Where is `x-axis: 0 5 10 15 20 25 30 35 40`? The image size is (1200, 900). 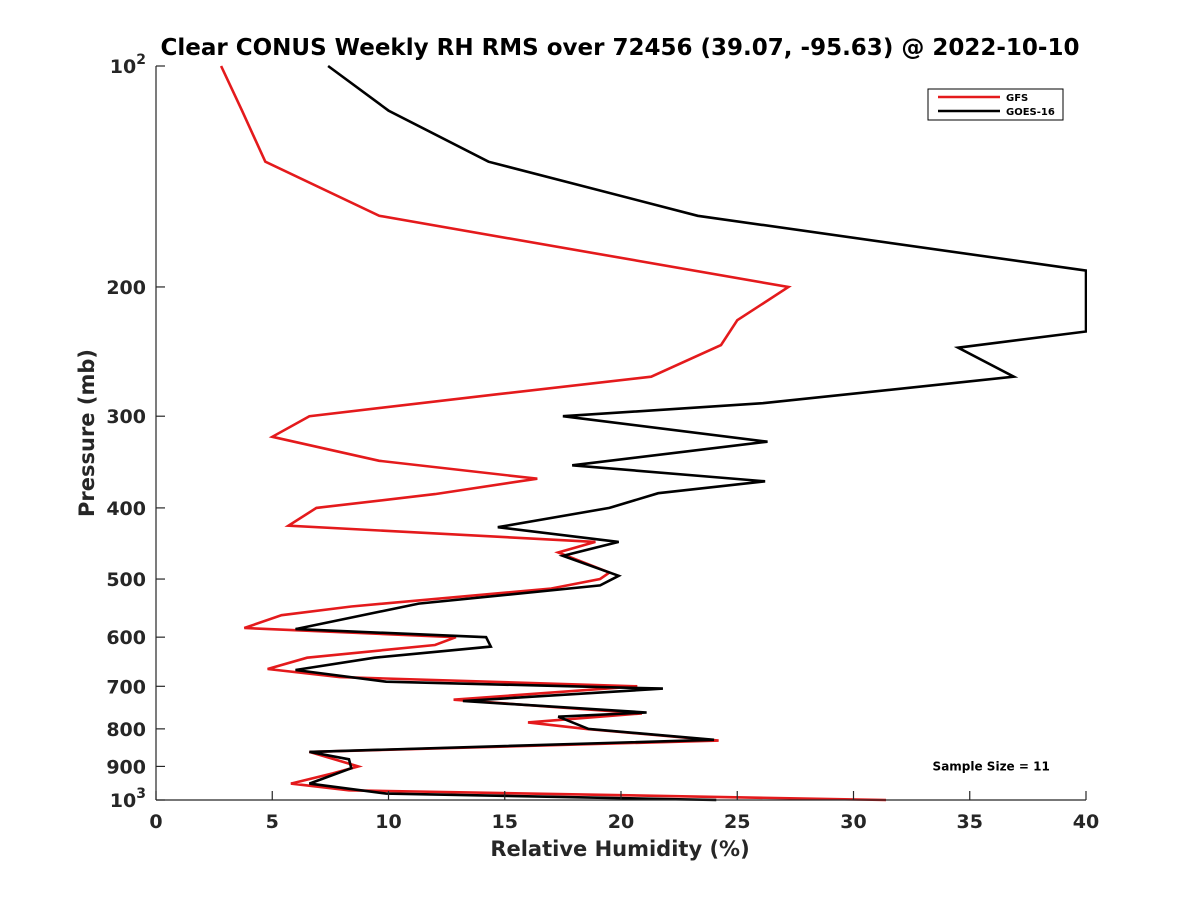 x-axis: 0 5 10 15 20 25 30 35 40 is located at coordinates (624, 812).